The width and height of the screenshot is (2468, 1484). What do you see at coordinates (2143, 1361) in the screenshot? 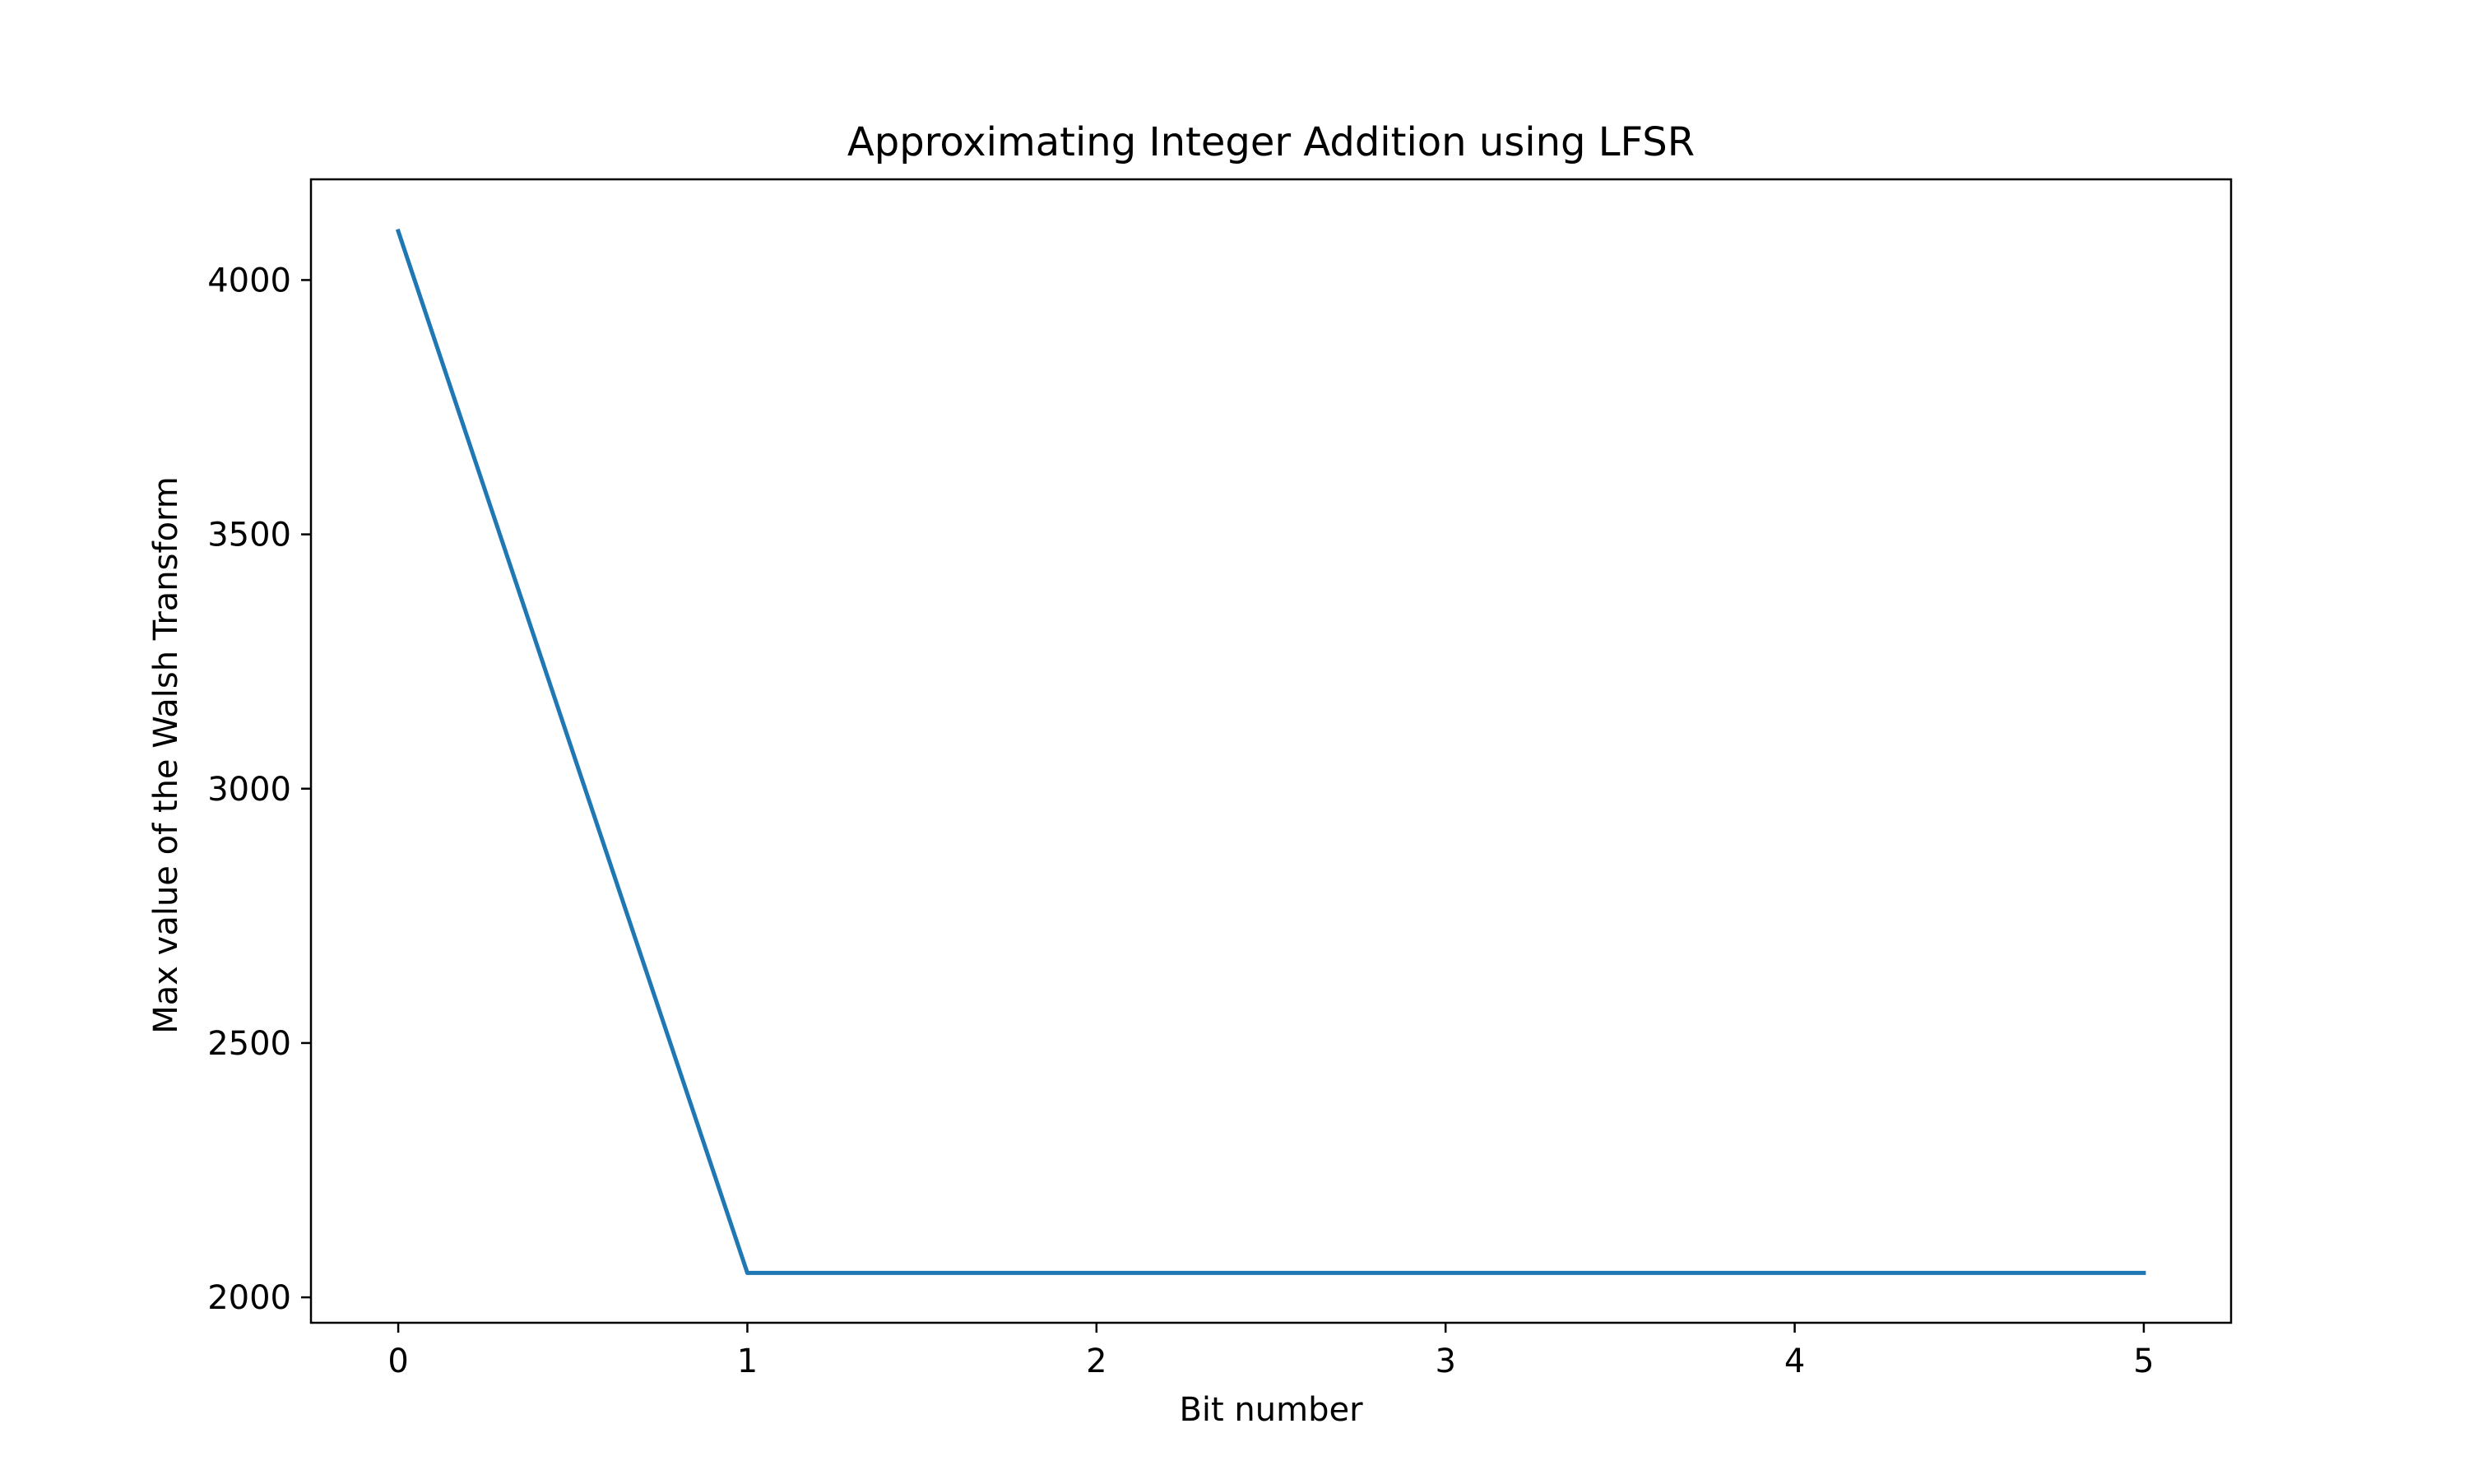
I see `x-tick-label-5: 5` at bounding box center [2143, 1361].